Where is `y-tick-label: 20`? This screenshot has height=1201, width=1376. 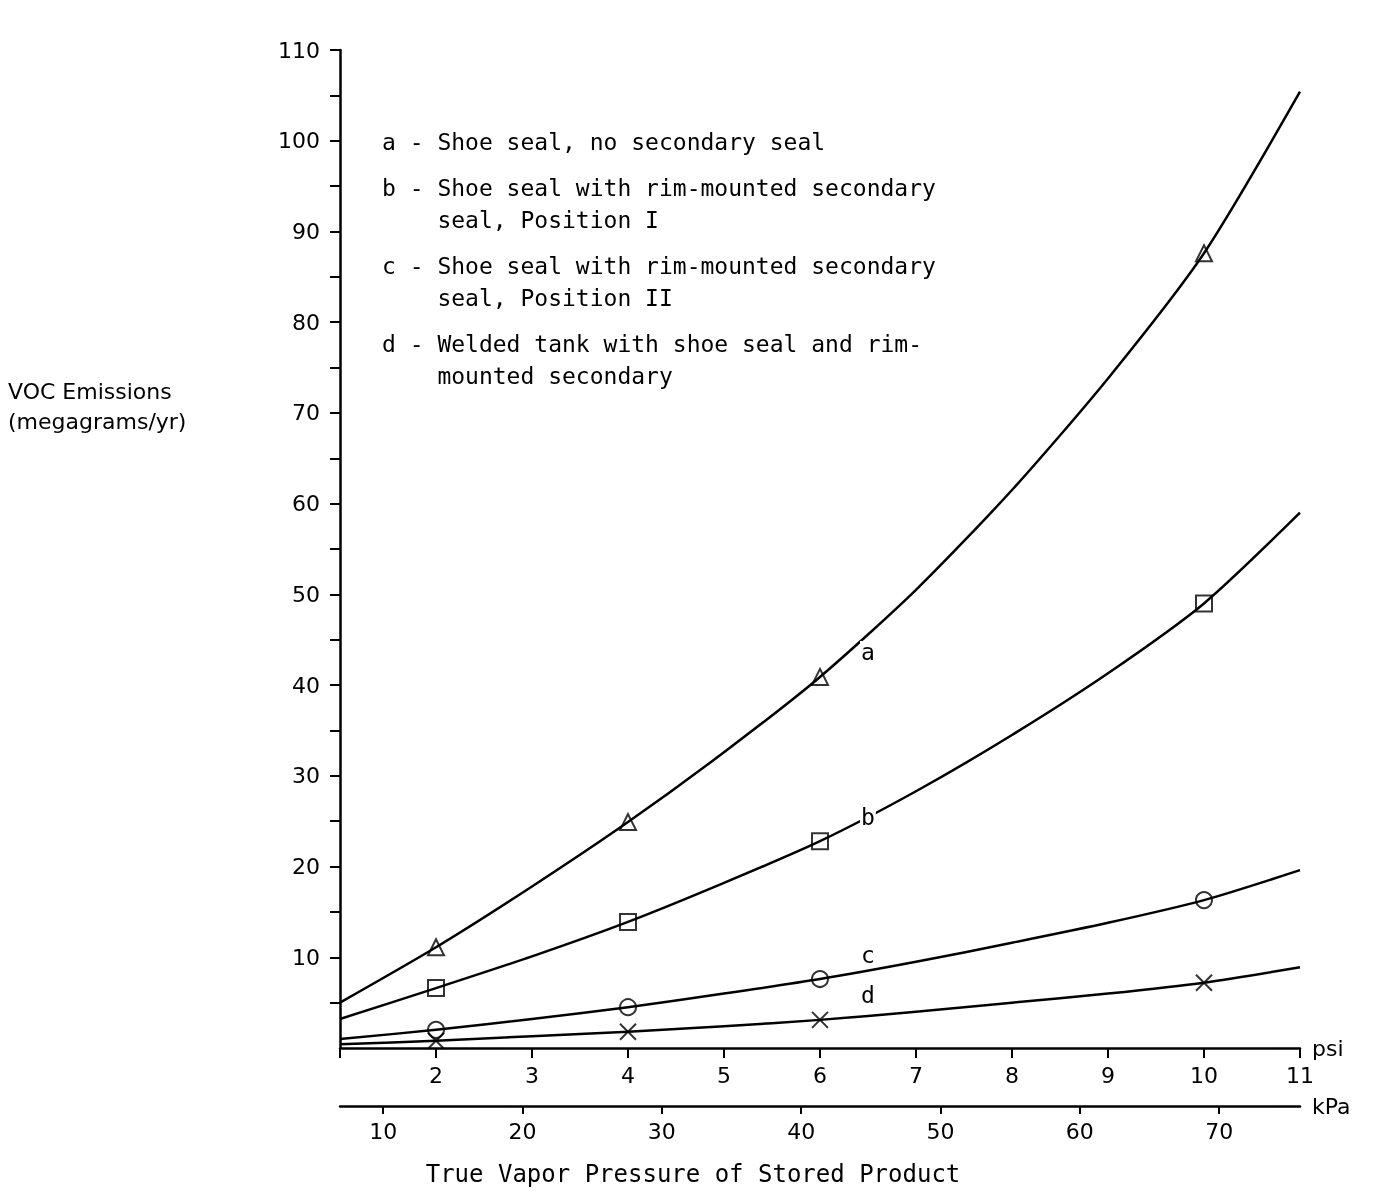
y-tick-label: 20 is located at coordinates (306, 867).